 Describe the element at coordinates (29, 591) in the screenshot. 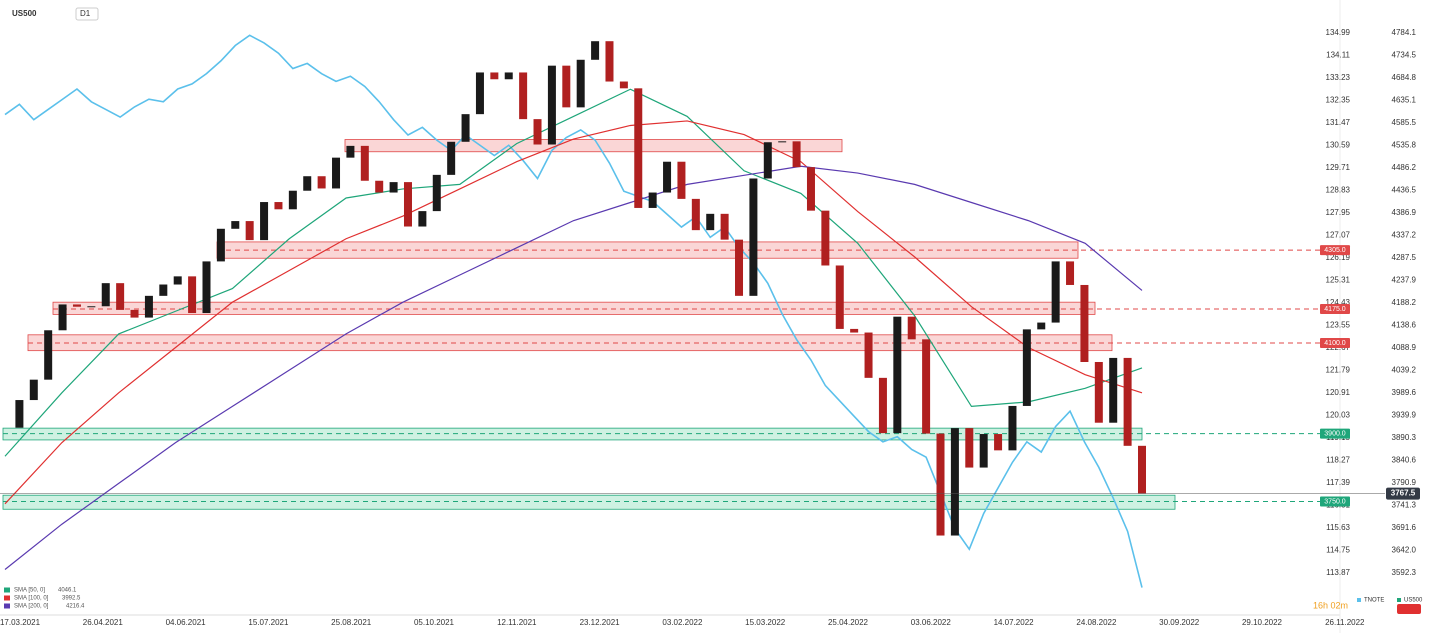

I see `legend-name: SMA [50, 0]` at that location.